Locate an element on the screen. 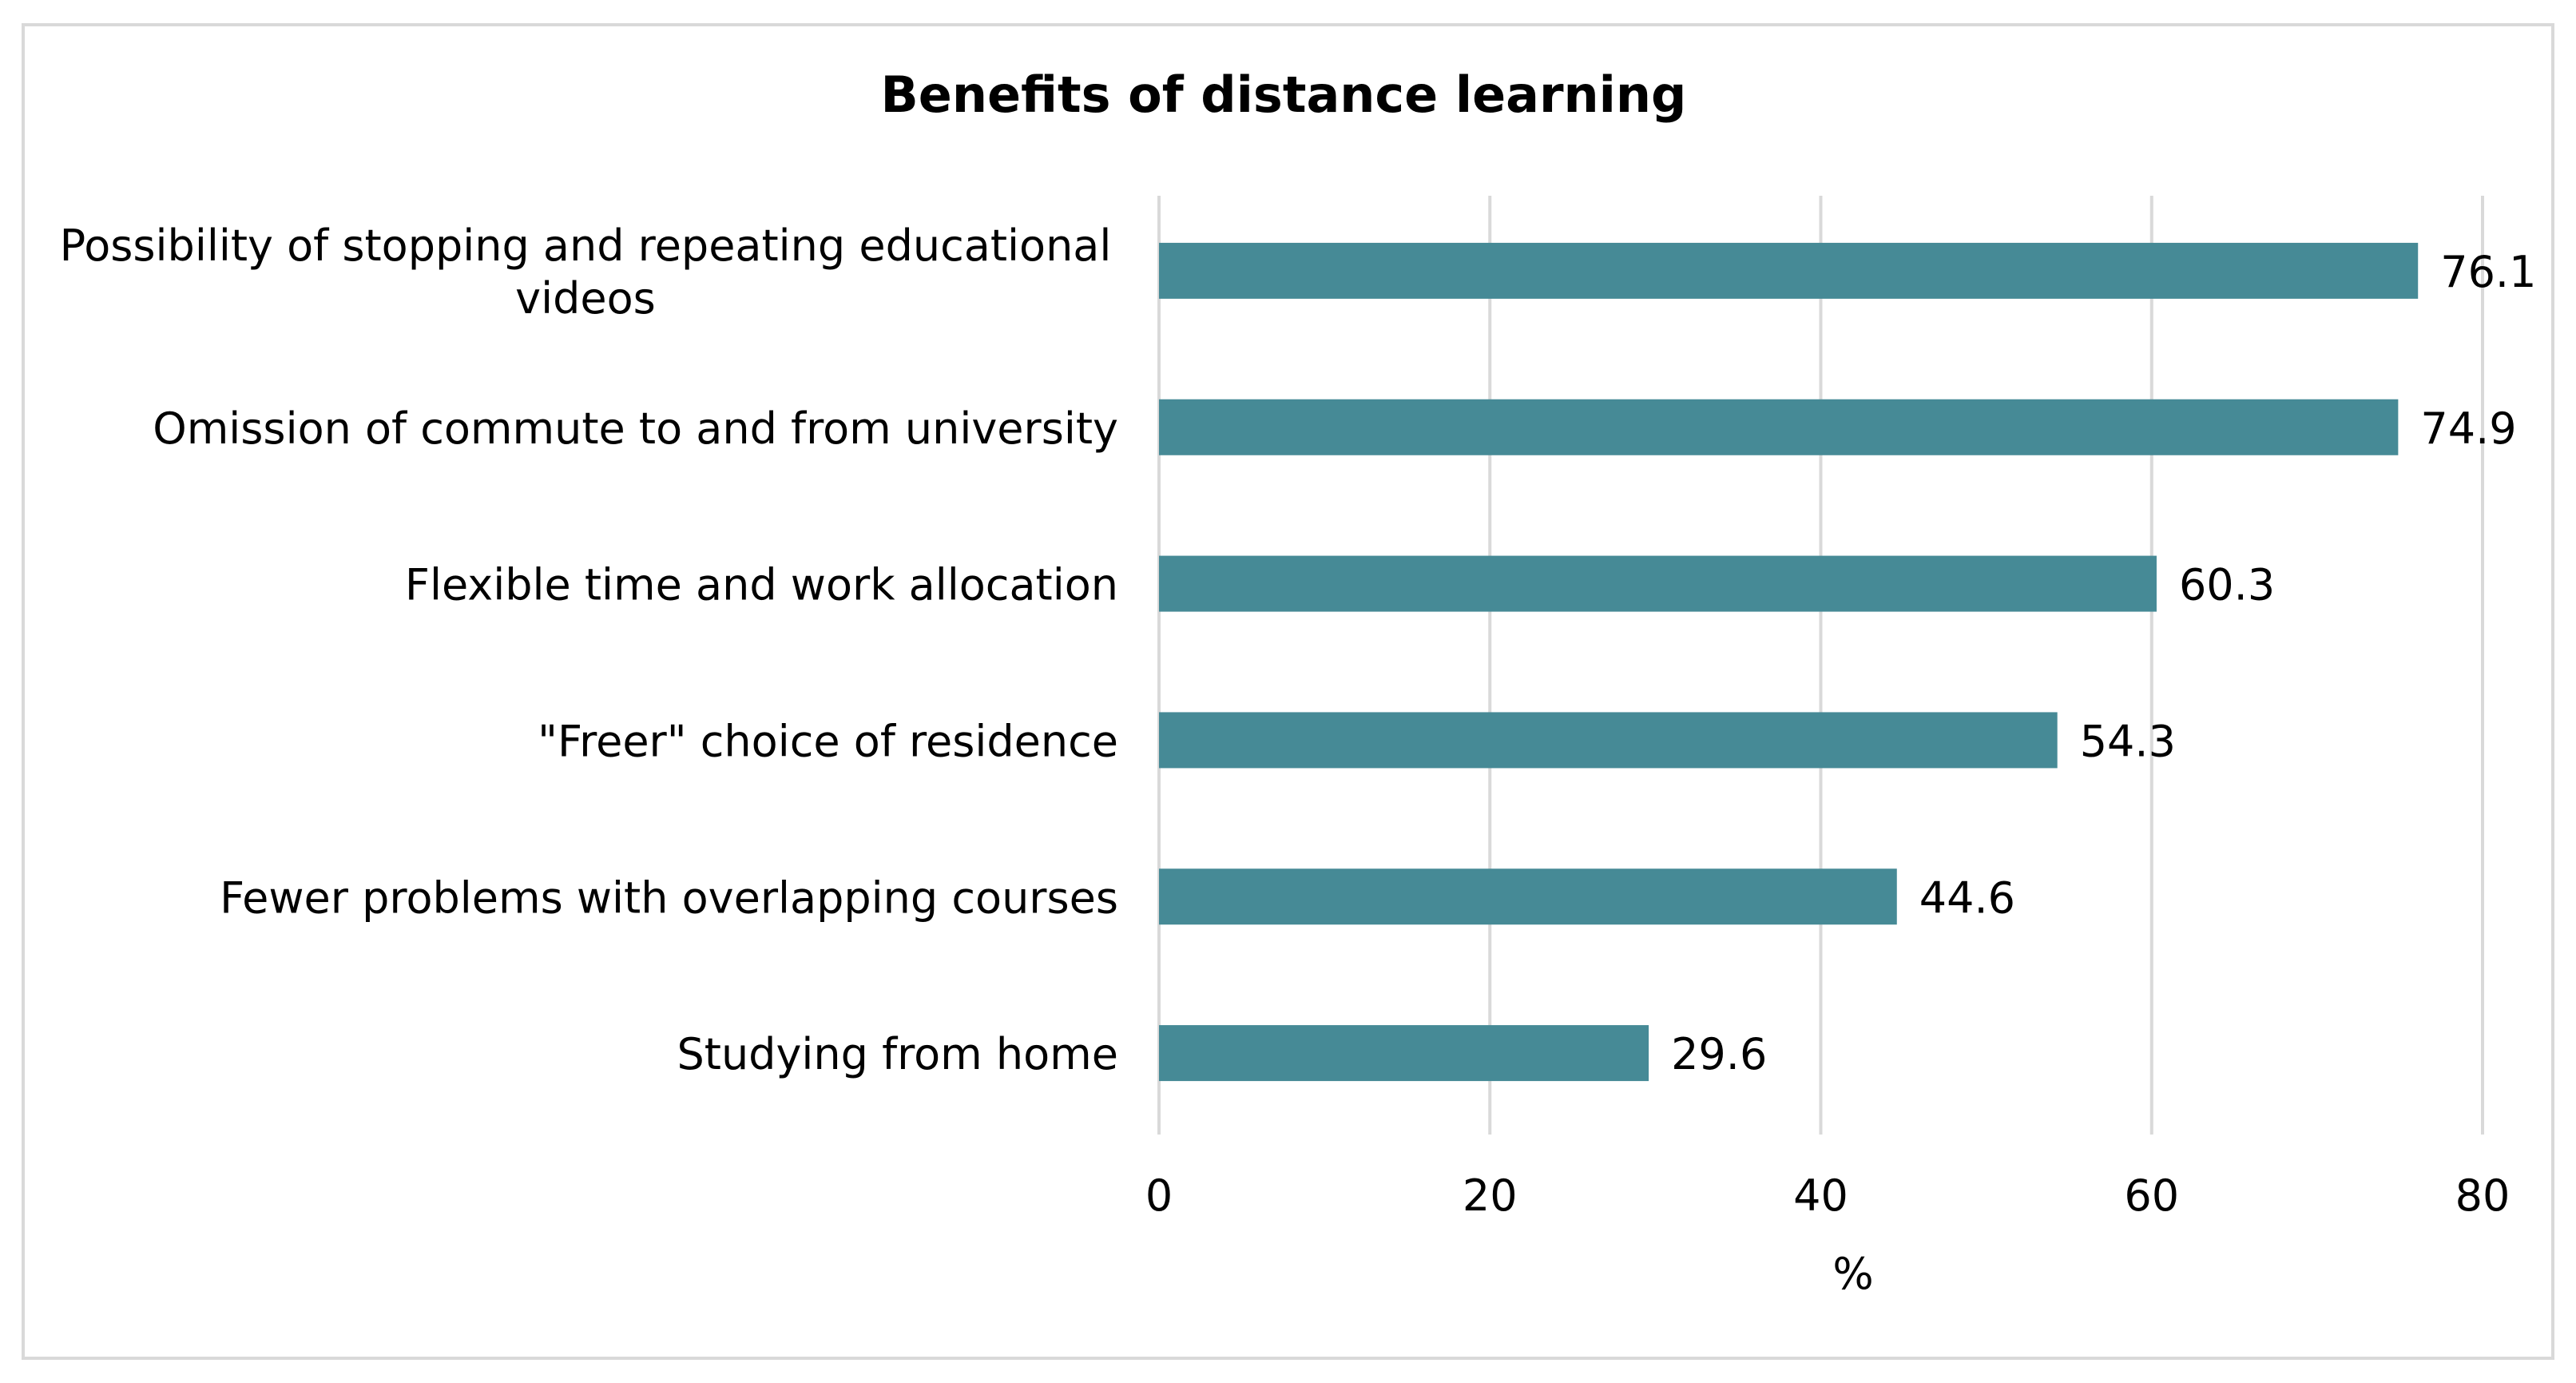 The image size is (2576, 1383). x-tick-label: 60 is located at coordinates (2151, 1195).